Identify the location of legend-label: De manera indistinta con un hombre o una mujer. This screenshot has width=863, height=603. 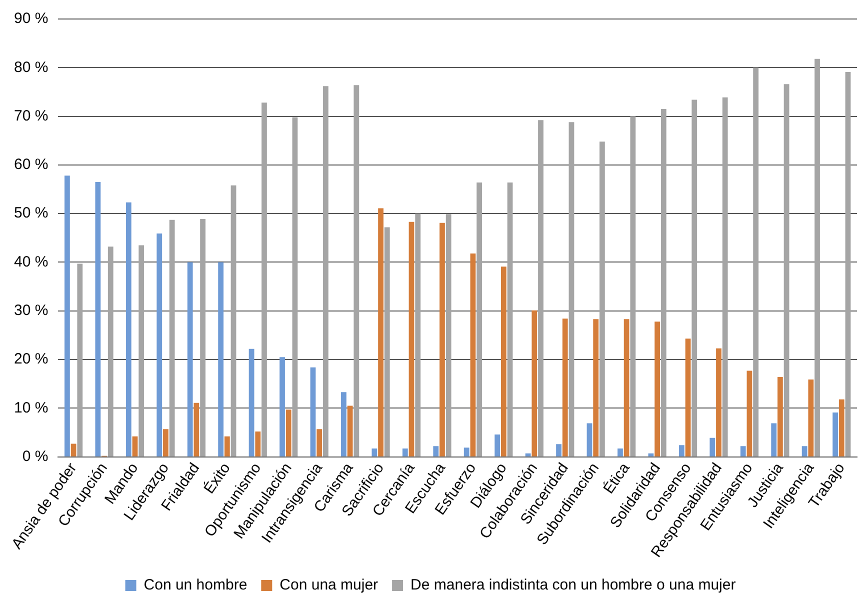
(573, 585).